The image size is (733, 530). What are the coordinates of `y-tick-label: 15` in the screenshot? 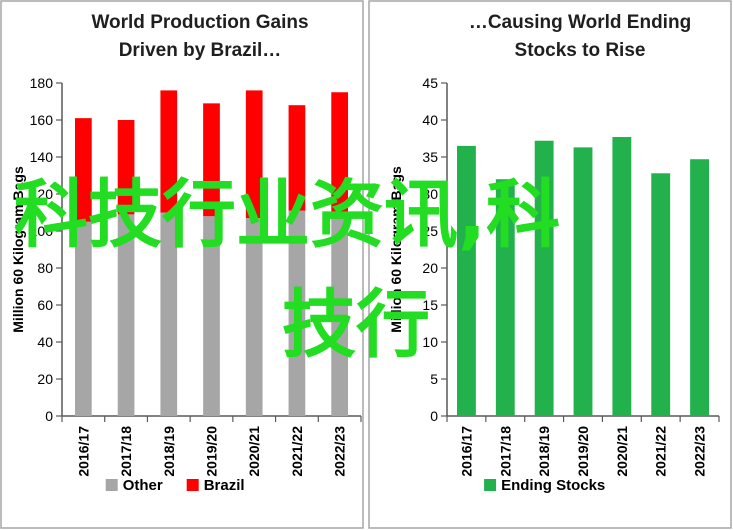 It's located at (430, 305).